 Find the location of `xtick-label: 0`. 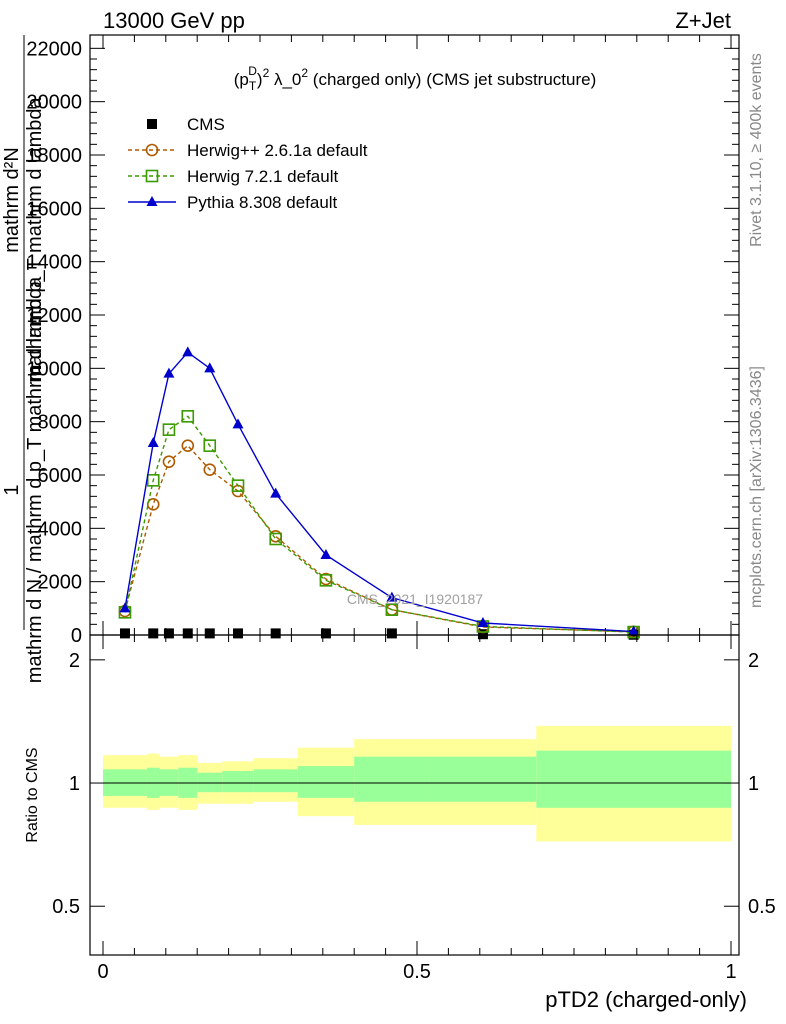

xtick-label: 0 is located at coordinates (102, 972).